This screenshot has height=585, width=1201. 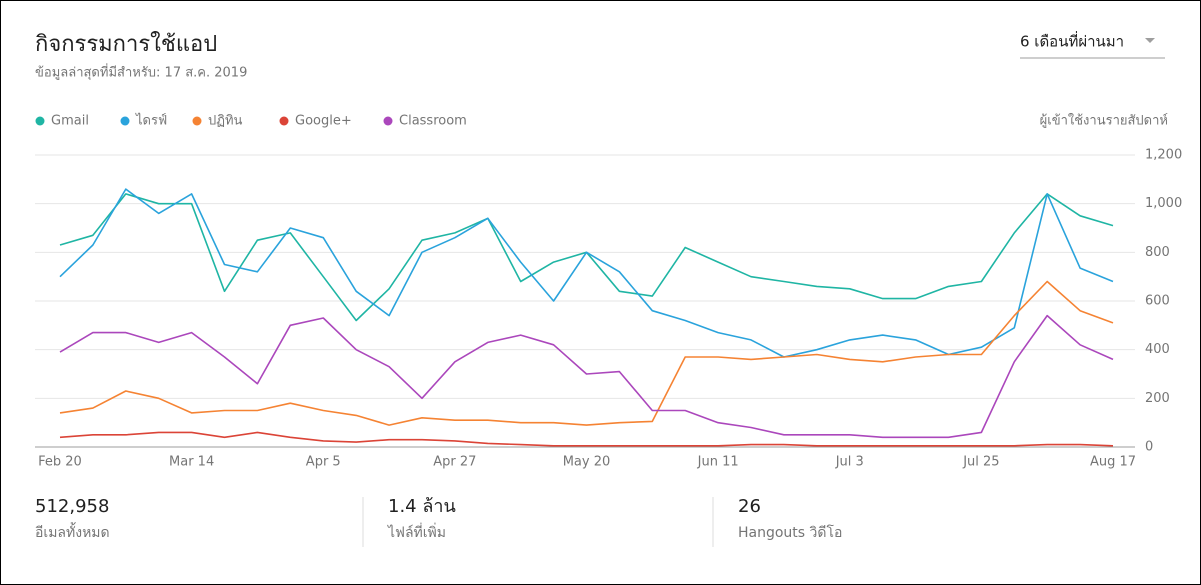 What do you see at coordinates (416, 532) in the screenshot?
I see `stat-label: ไฟล์ที่เพิ่ม` at bounding box center [416, 532].